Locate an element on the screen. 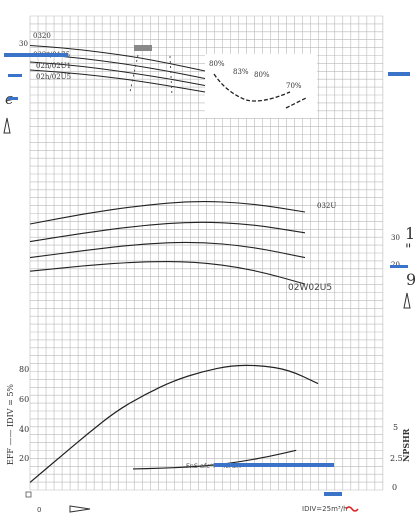 This screenshot has height=521, width=415. eff-tick: 40 is located at coordinates (24, 429).